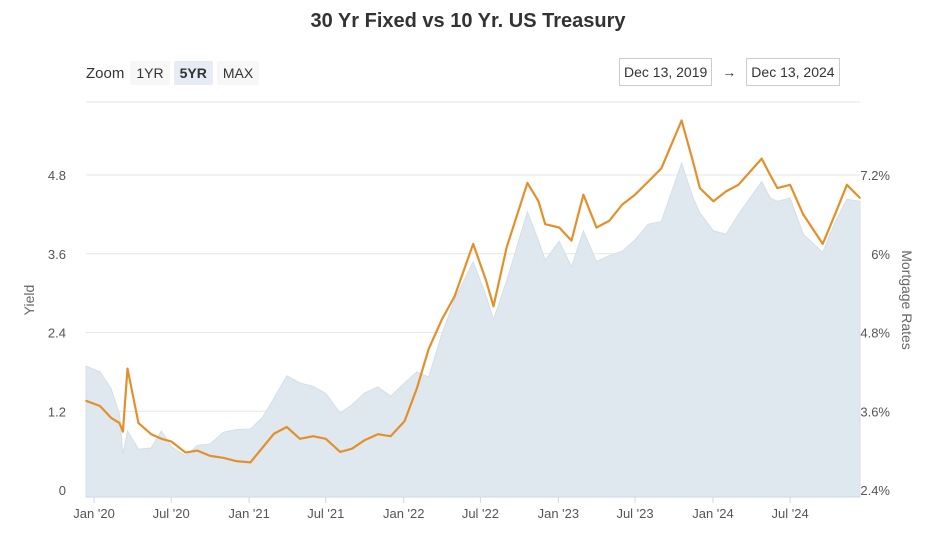  I want to click on date-range: Dec 13, 2019 → Dec 13, 2024, so click(729, 72).